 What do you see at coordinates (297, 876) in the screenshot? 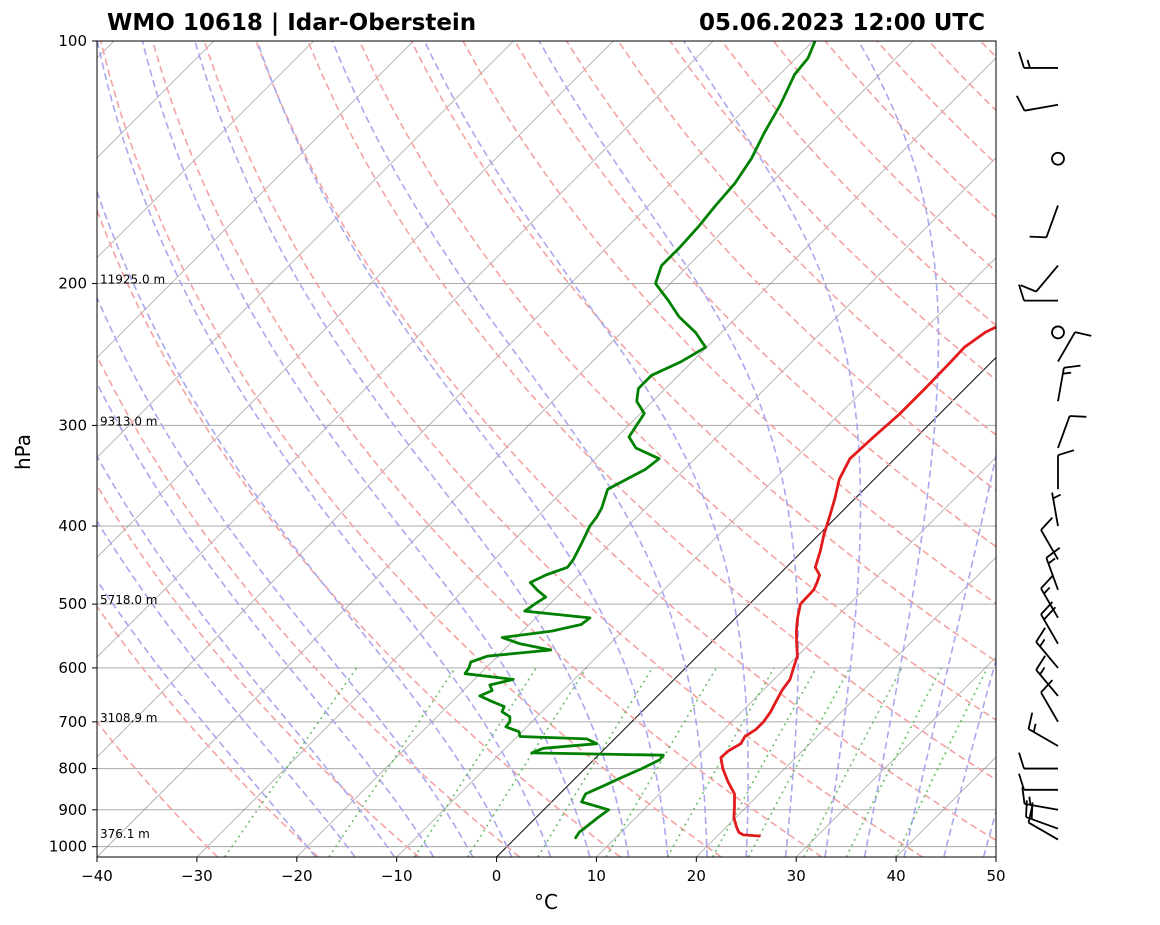
I see `x-tick-label: −20` at bounding box center [297, 876].